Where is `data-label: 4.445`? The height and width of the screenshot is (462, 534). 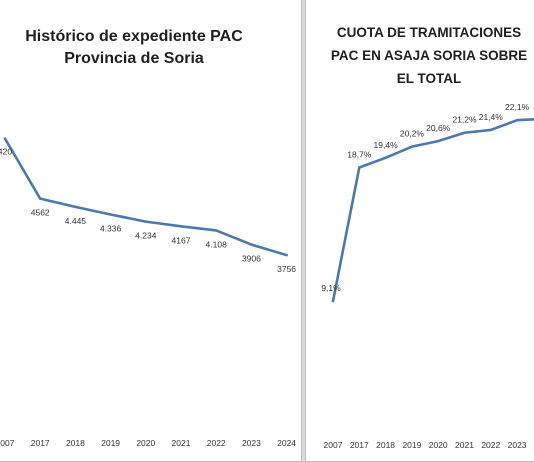
data-label: 4.445 is located at coordinates (76, 221).